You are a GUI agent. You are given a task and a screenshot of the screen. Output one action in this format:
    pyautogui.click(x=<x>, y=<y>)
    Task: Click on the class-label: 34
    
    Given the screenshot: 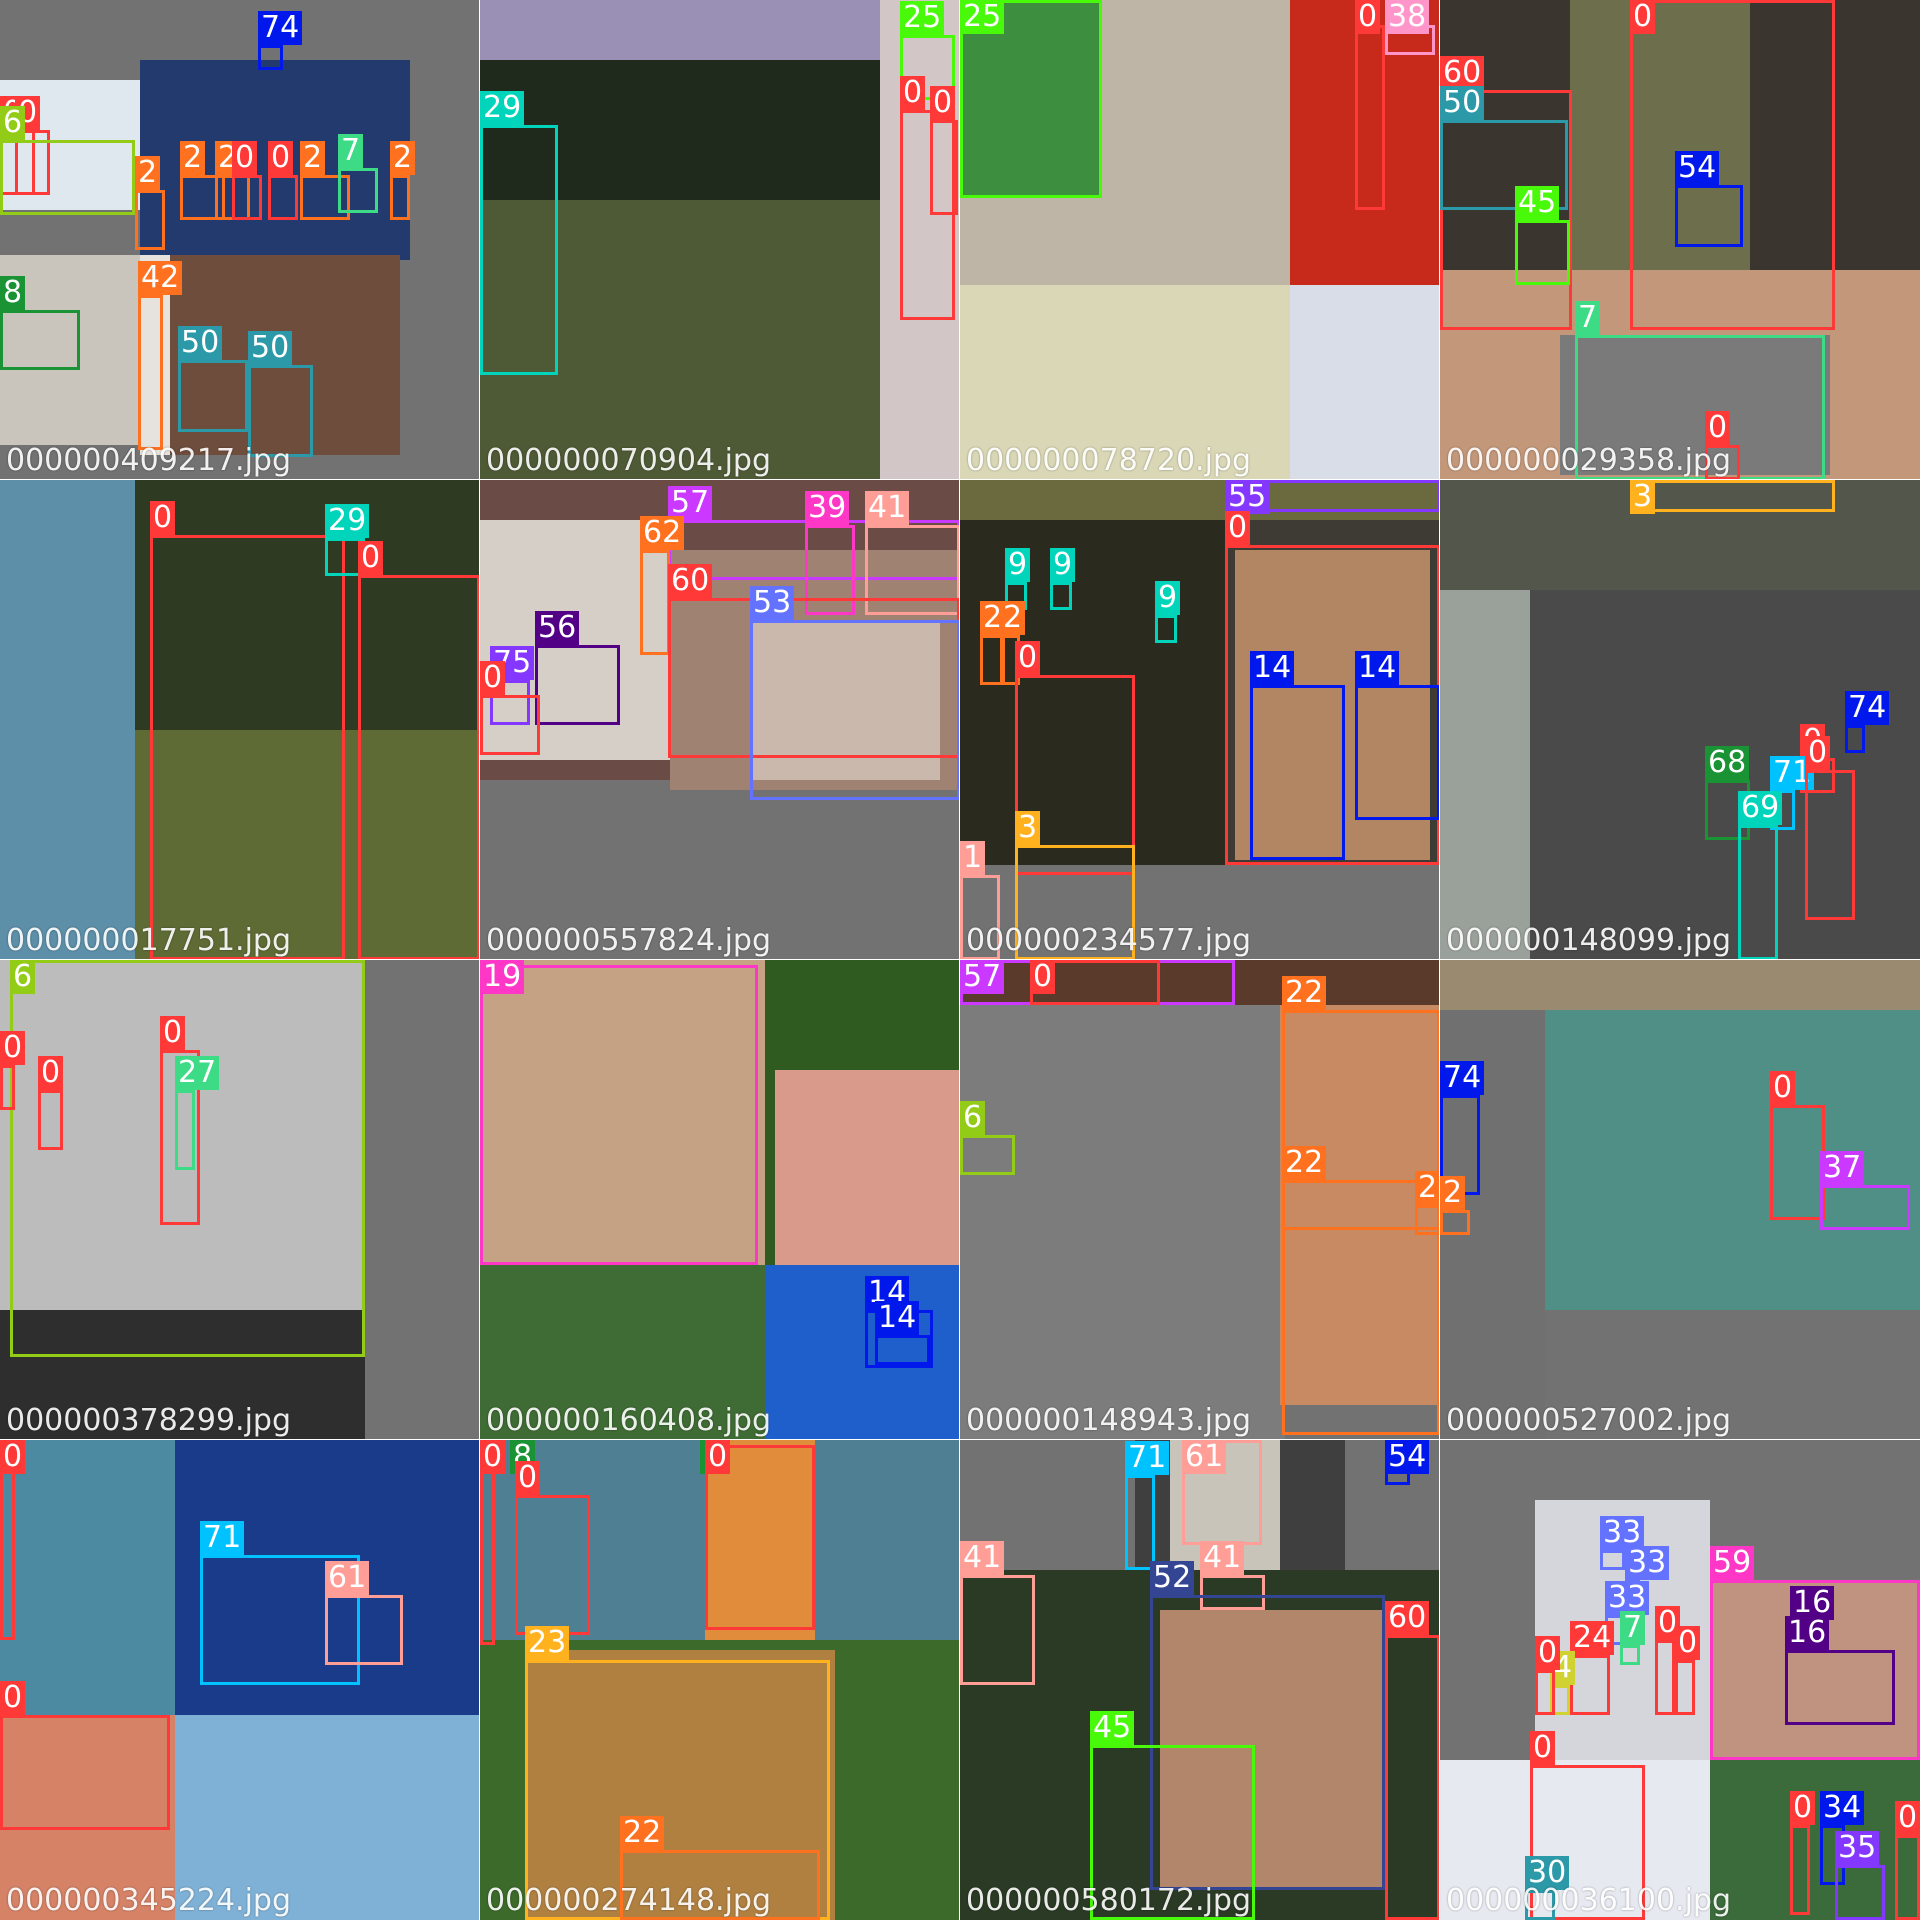 What is the action you would take?
    pyautogui.click(x=1842, y=1808)
    